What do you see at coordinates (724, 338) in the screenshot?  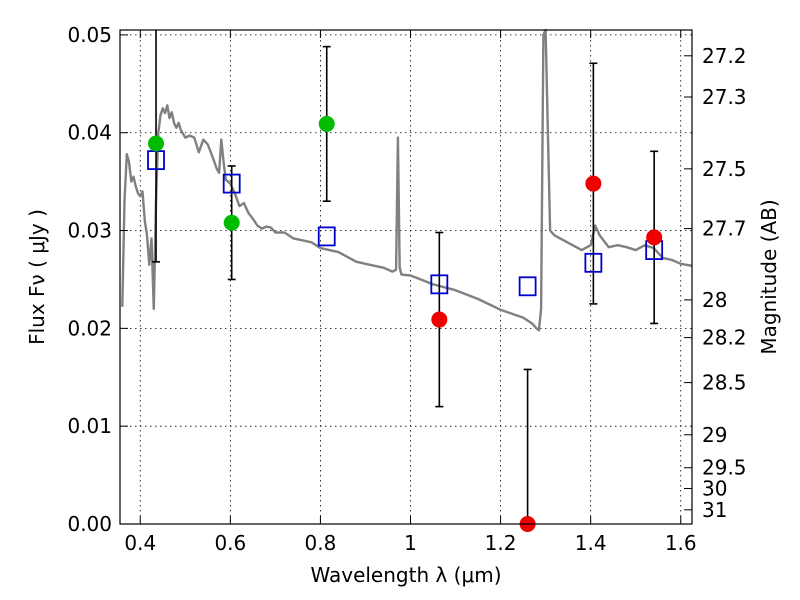 I see `mag-tick-label: 28.2` at bounding box center [724, 338].